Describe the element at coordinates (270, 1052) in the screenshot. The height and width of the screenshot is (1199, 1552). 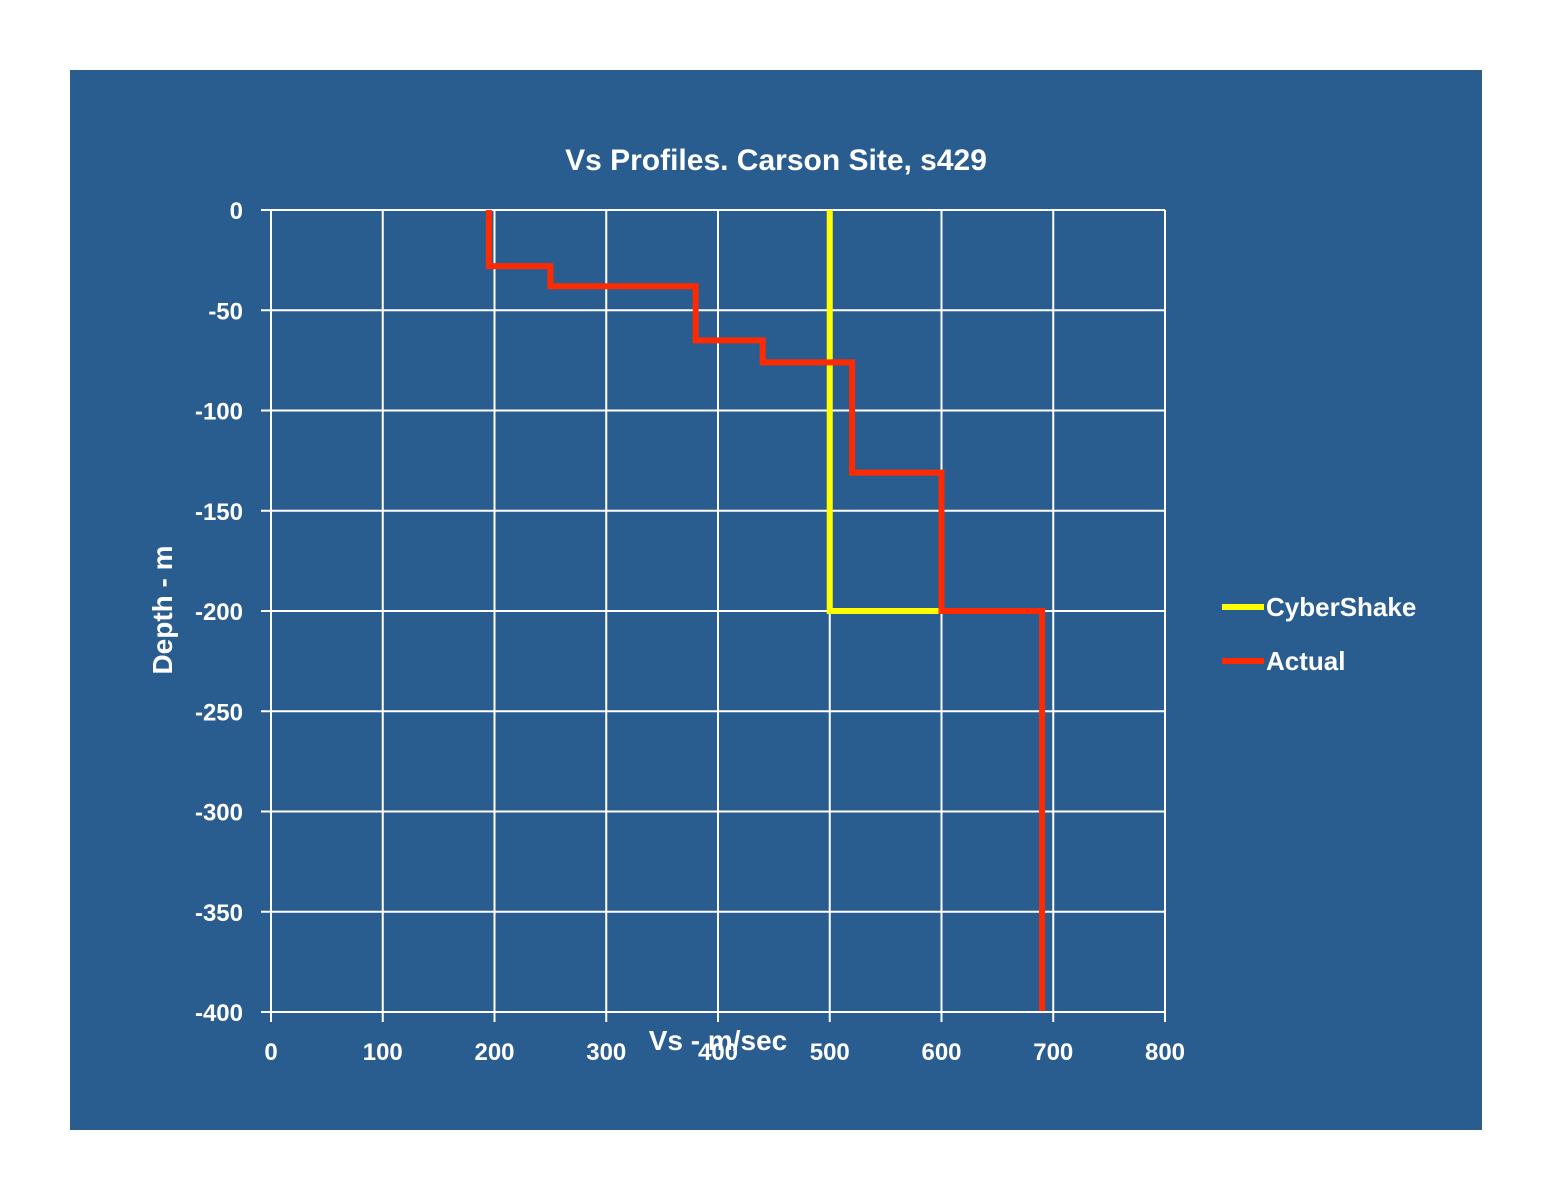
I see `x-tick-label: 0` at that location.